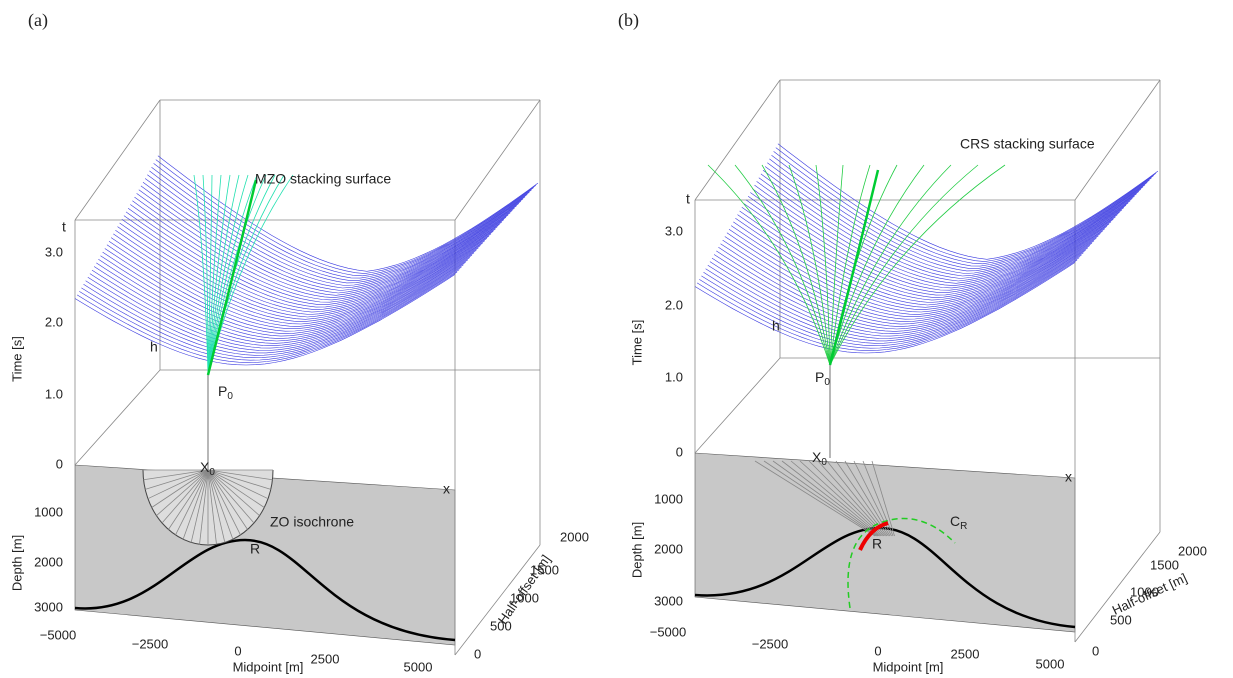 The image size is (1233, 678). Describe the element at coordinates (312, 522) in the screenshot. I see `isochrone-label: ZO isochrone` at that location.